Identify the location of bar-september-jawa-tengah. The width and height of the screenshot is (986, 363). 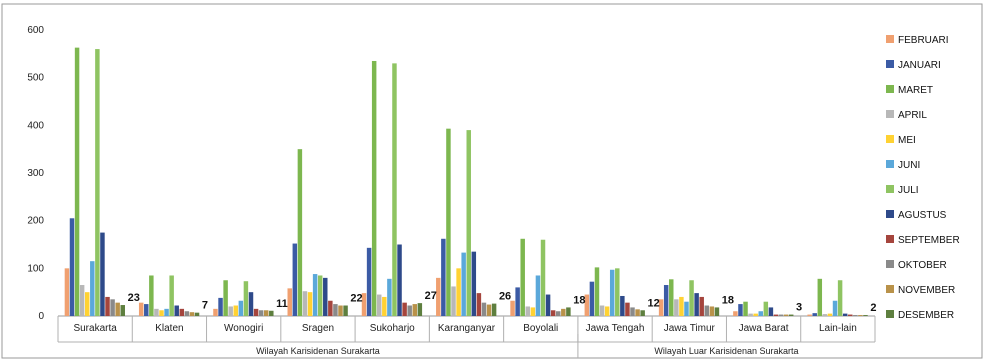
(627, 309).